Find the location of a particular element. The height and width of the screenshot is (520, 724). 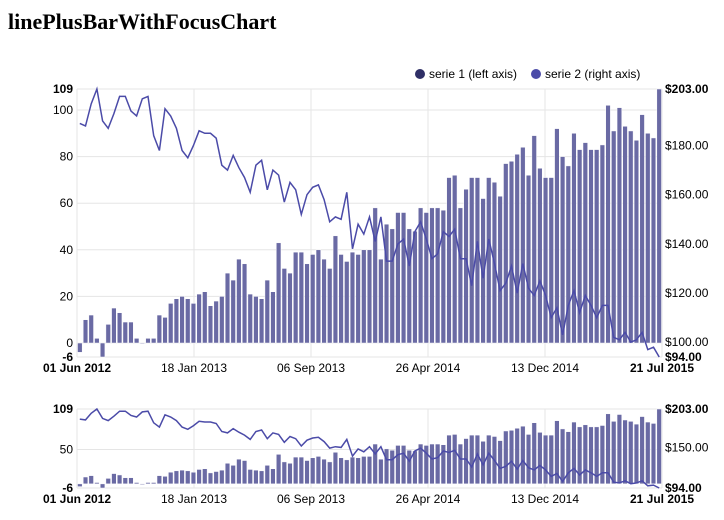

main-x-tick-label: 26 Apr 2014 is located at coordinates (428, 368).